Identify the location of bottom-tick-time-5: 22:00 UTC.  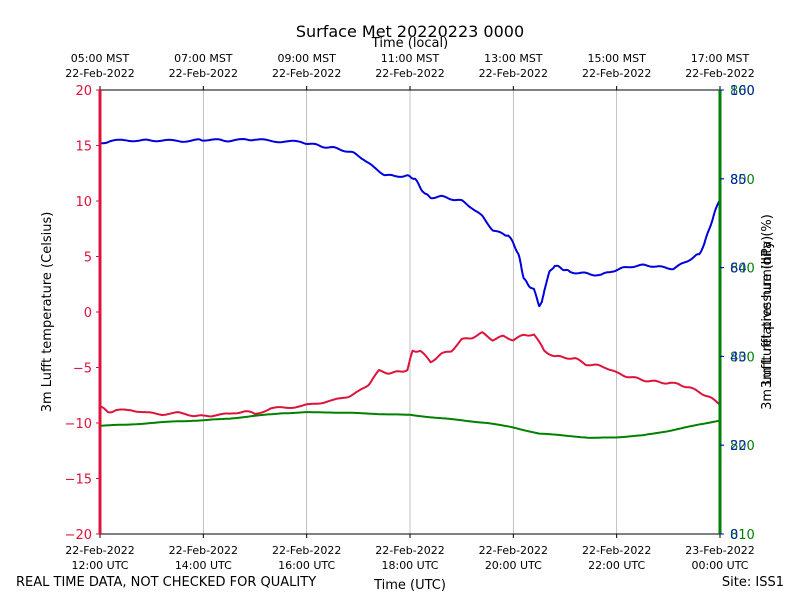
(616, 565).